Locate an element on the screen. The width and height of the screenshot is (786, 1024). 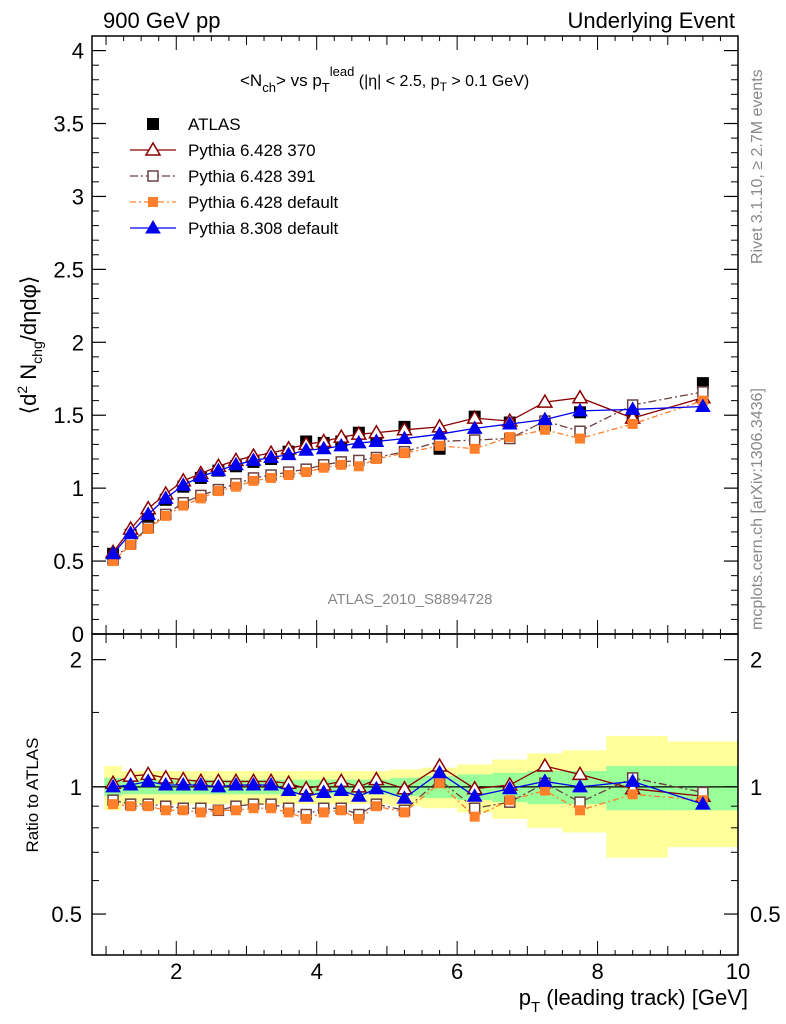
y-axis-title-lower: Ratio to ATLAS is located at coordinates (32, 795).